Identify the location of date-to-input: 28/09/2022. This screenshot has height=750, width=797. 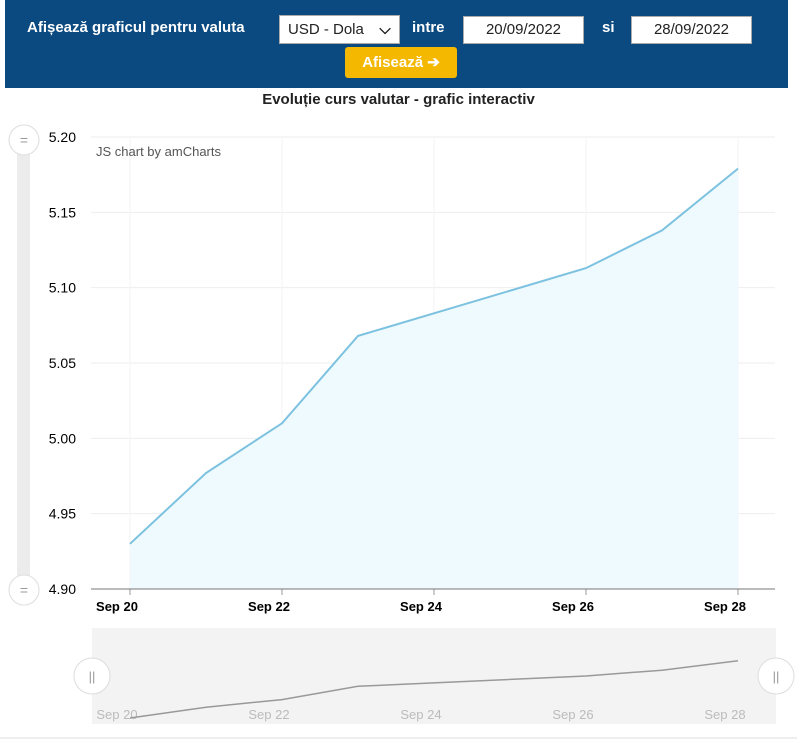
(691, 30).